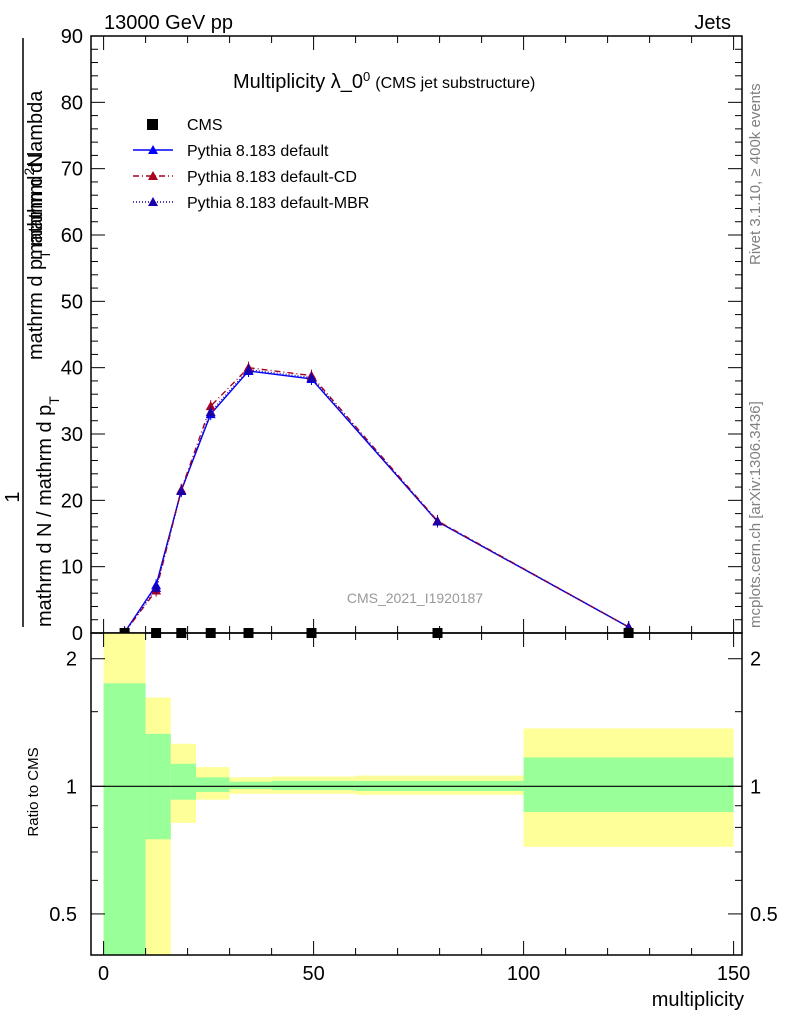  I want to click on ylabel-denominator: mathrm d N / mathrm d pT, so click(48, 511).